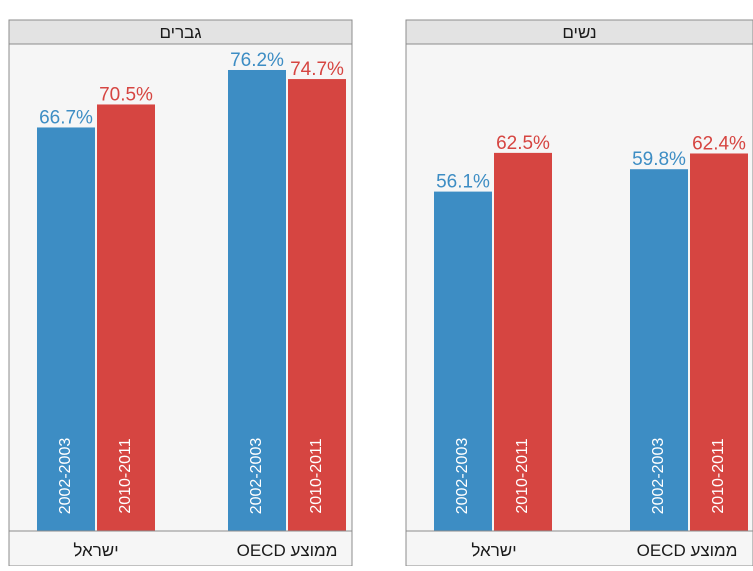 The image size is (753, 571). I want to click on value-label-women-0-1: 62.5%, so click(523, 143).